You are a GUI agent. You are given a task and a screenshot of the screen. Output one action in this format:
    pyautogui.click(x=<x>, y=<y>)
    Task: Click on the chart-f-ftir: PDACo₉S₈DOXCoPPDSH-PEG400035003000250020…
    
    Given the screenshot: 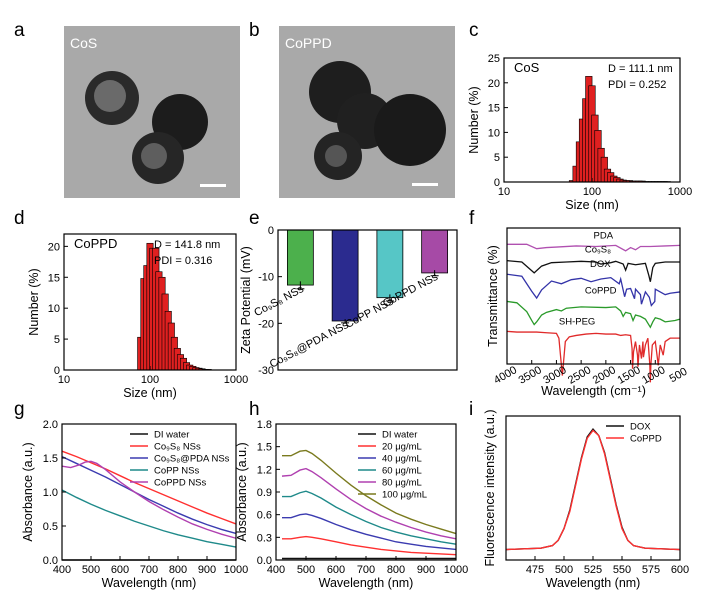 What is the action you would take?
    pyautogui.click(x=587, y=312)
    